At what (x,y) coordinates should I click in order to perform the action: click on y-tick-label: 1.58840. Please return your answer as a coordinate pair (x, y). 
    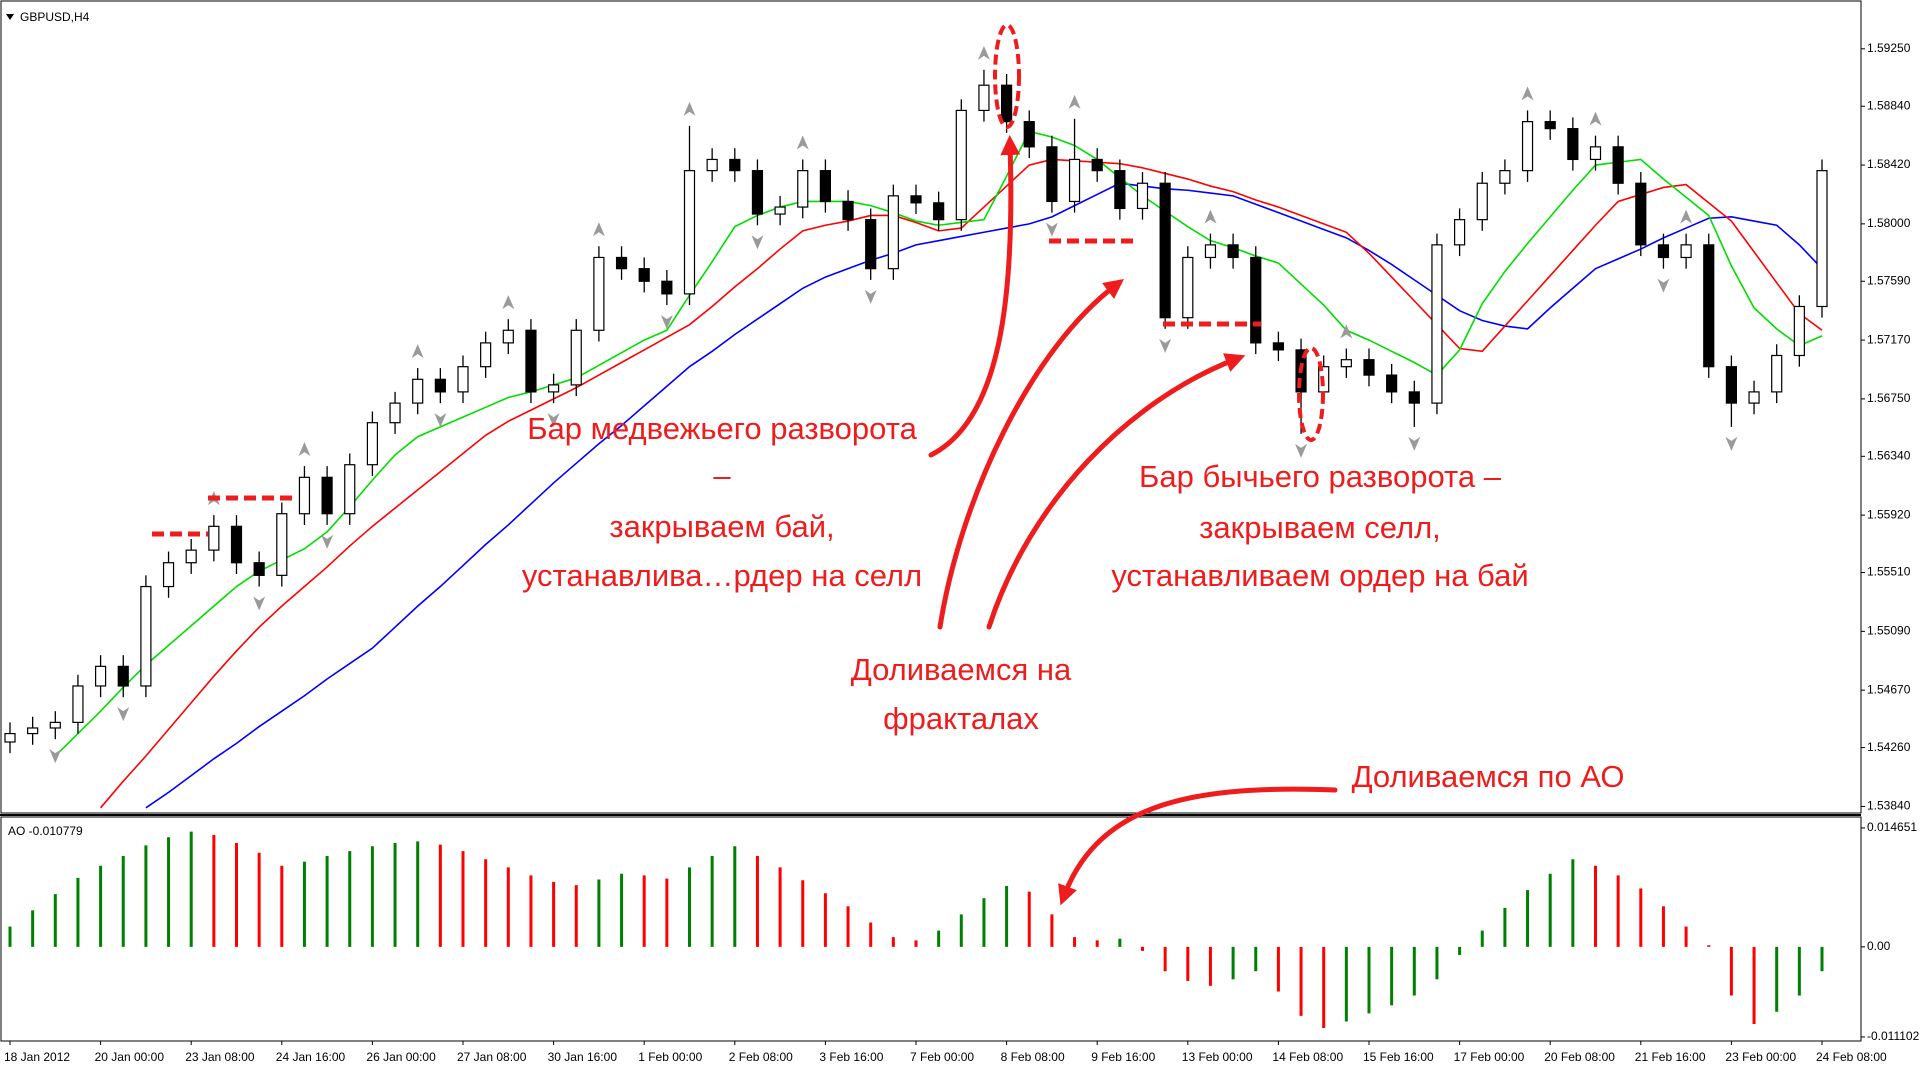
    Looking at the image, I should click on (1889, 105).